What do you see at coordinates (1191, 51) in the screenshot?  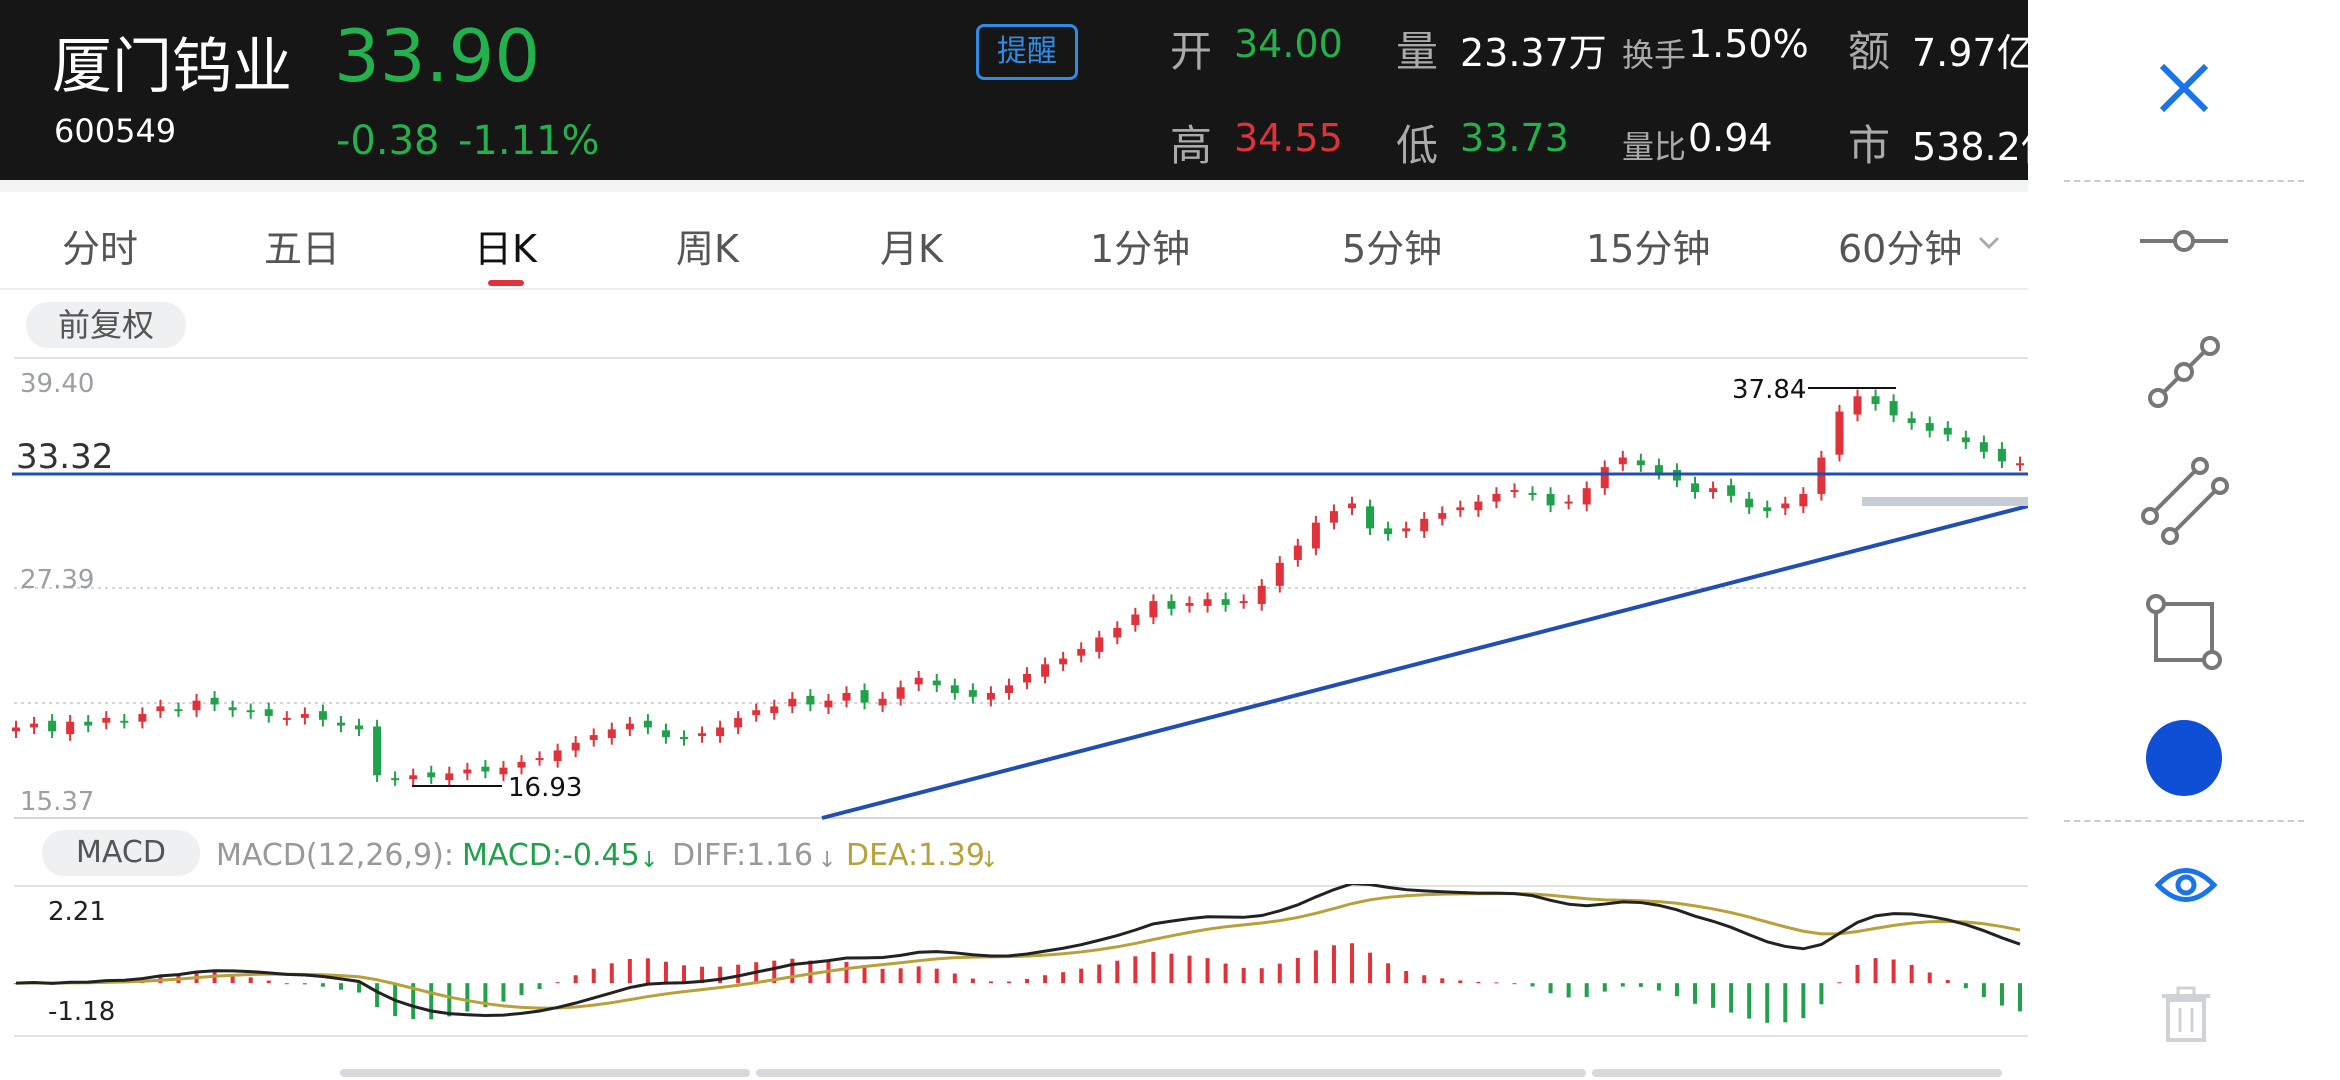 I see `open-label: 开` at bounding box center [1191, 51].